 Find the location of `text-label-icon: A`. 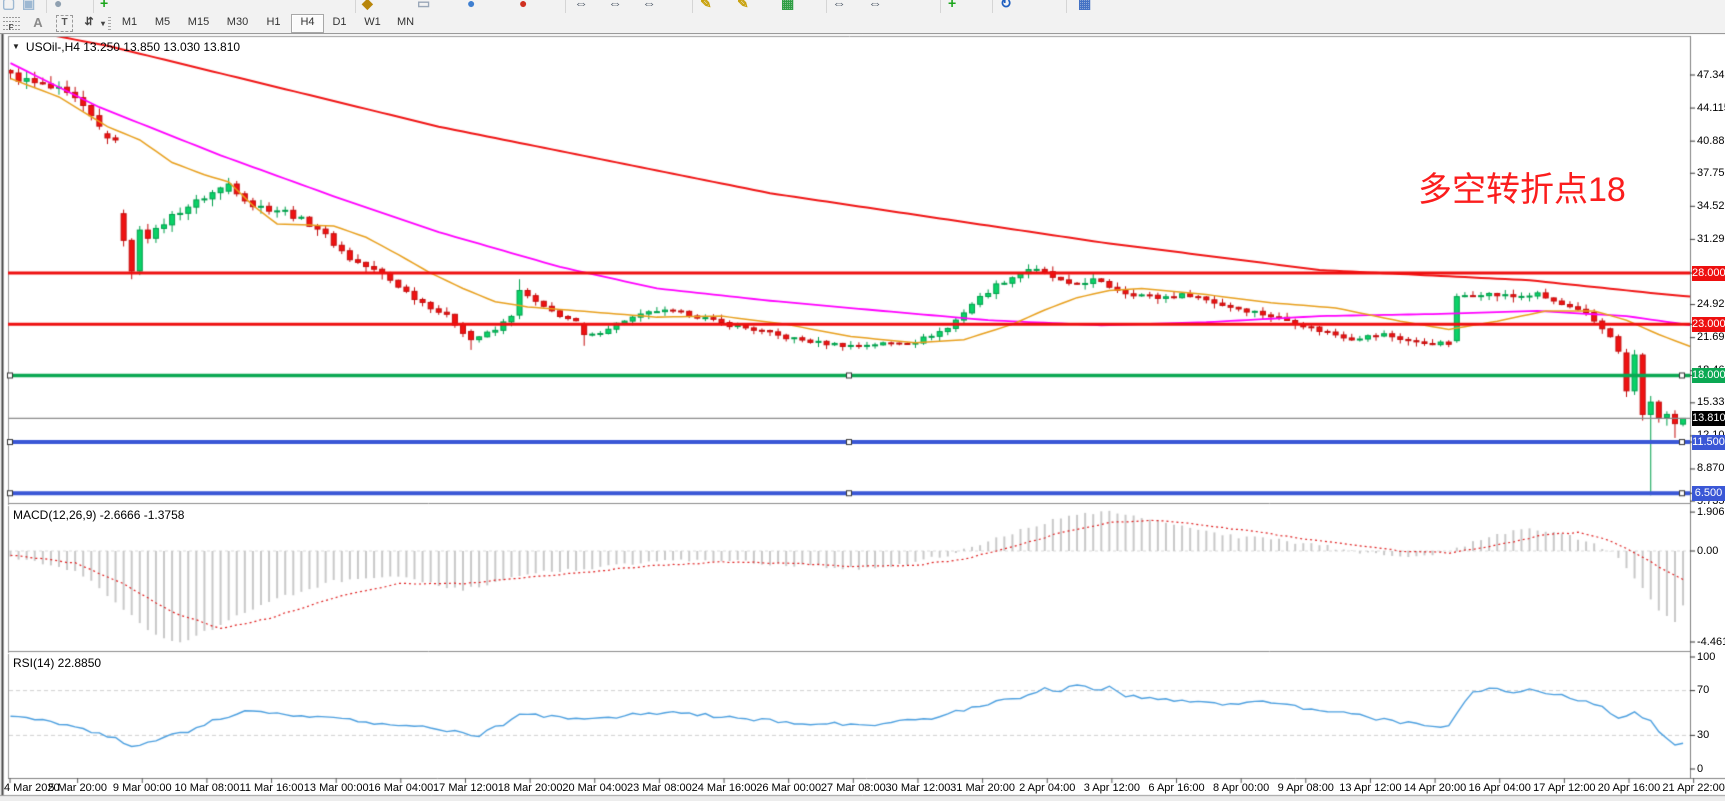

text-label-icon: A is located at coordinates (38, 22).